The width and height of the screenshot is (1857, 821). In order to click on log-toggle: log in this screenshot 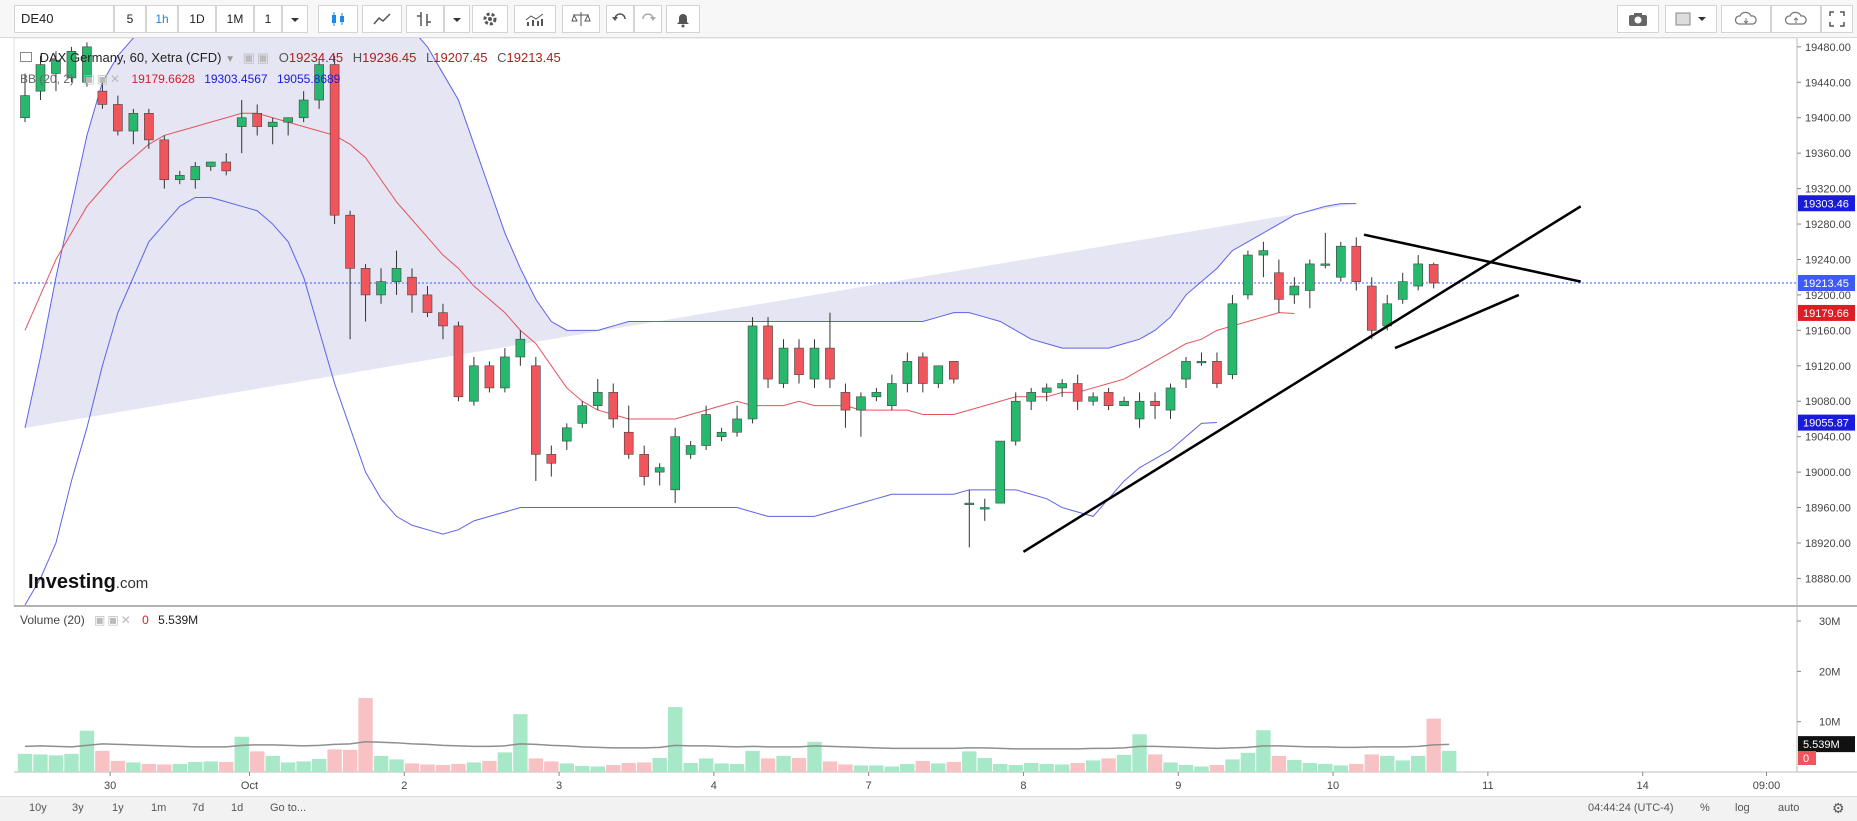, I will do `click(1742, 808)`.